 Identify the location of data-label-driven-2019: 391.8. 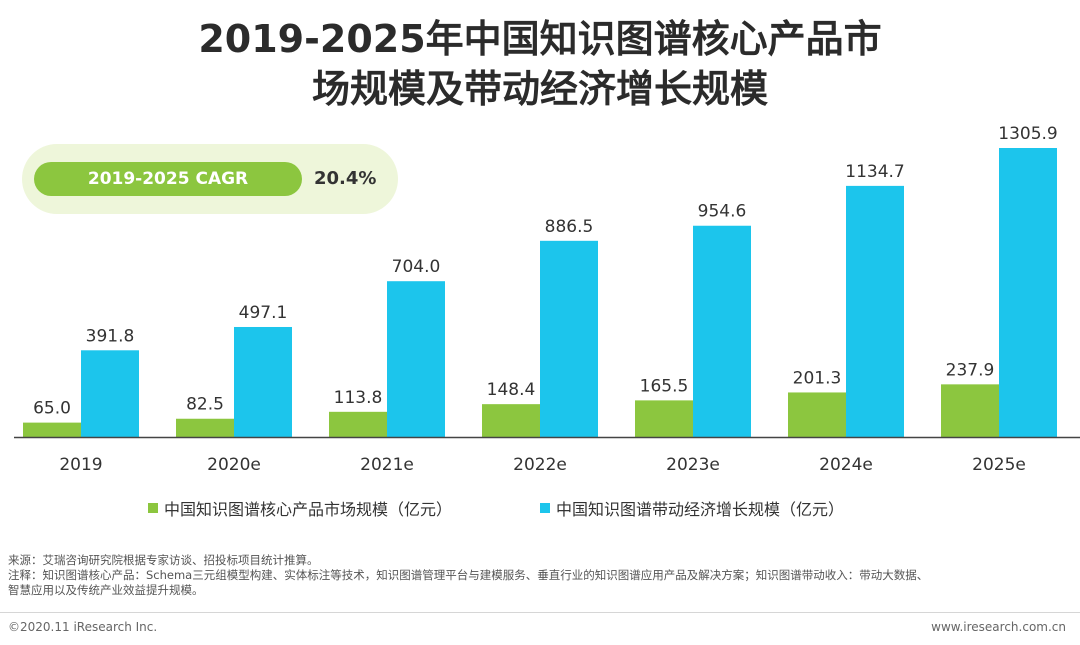
(110, 336).